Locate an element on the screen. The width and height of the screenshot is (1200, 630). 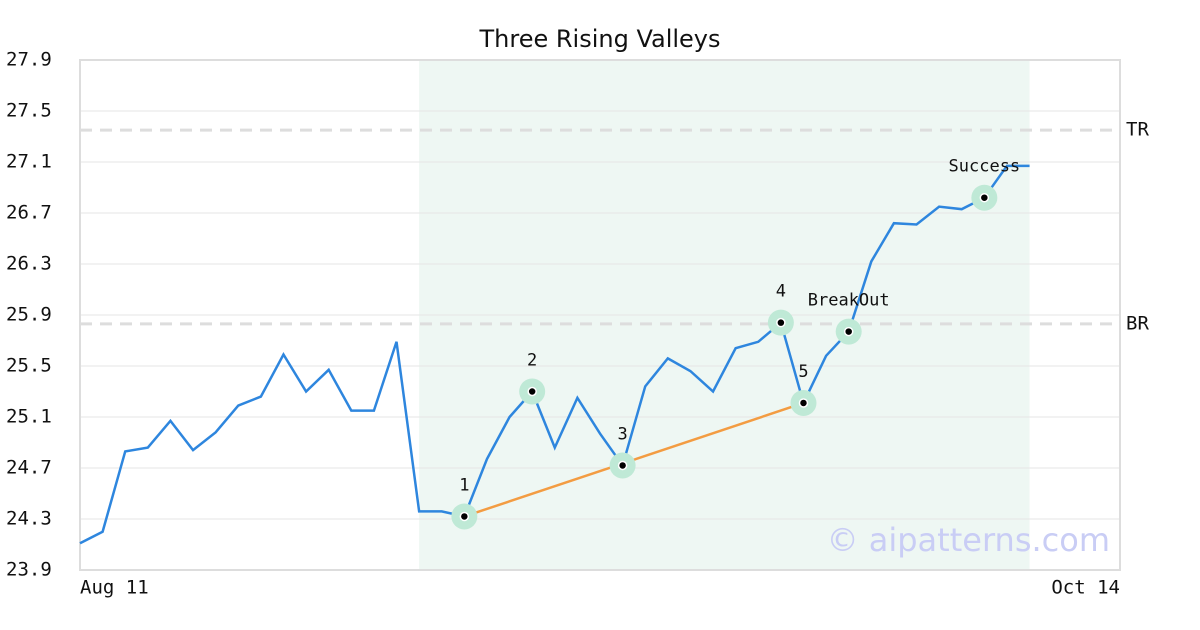
marker-label: 2 is located at coordinates (532, 361).